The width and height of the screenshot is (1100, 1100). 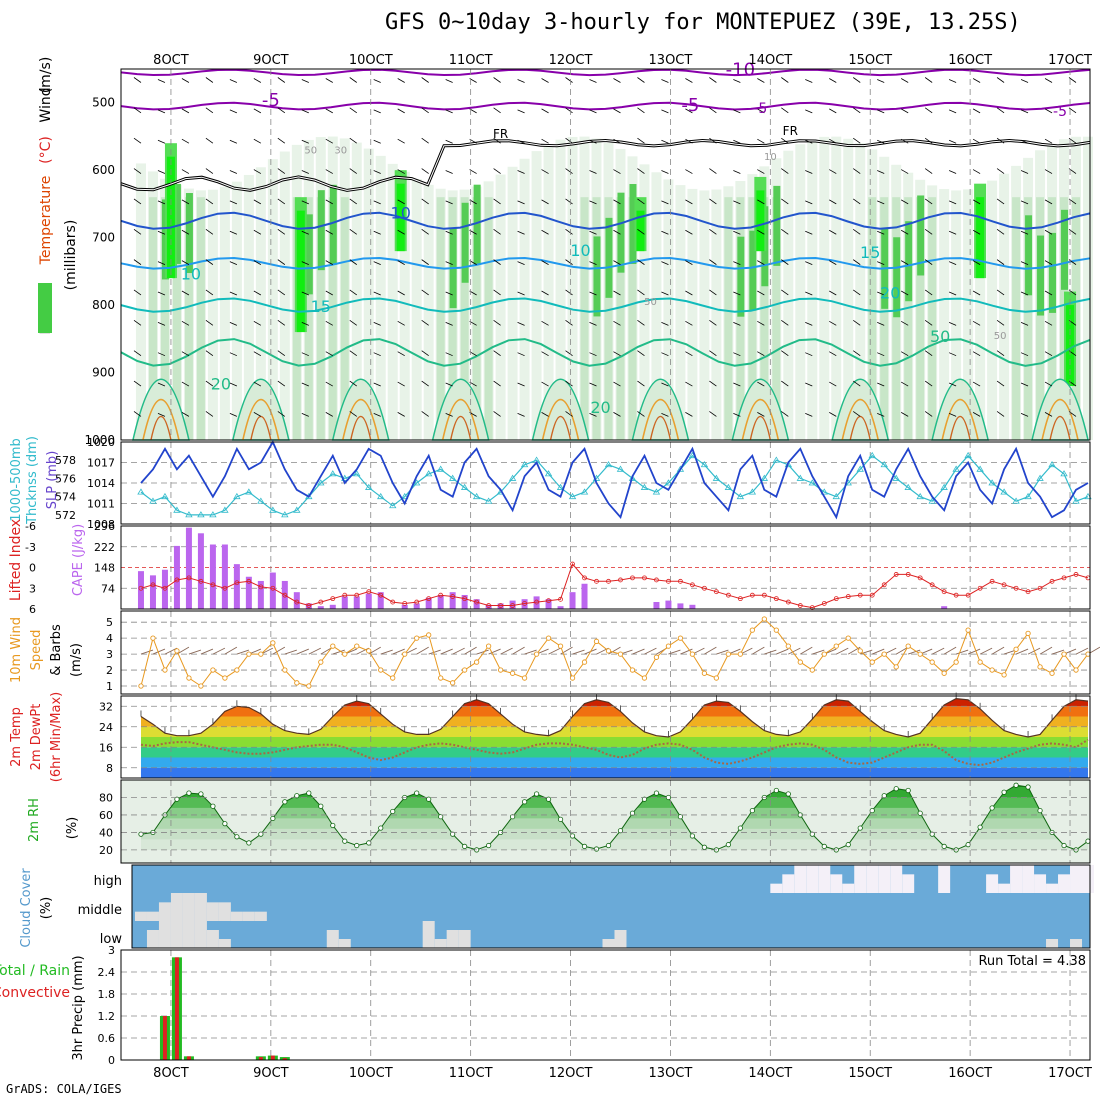 What do you see at coordinates (176, 318) in the screenshot?
I see `rh-column-mid` at bounding box center [176, 318].